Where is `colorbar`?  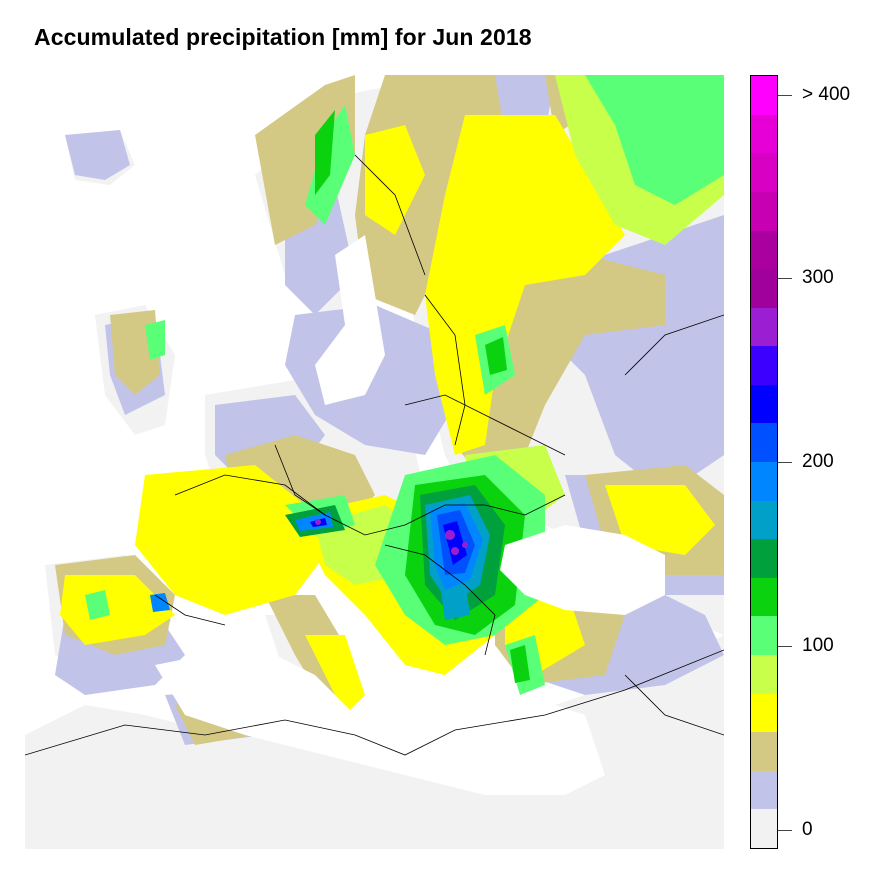 colorbar is located at coordinates (764, 462).